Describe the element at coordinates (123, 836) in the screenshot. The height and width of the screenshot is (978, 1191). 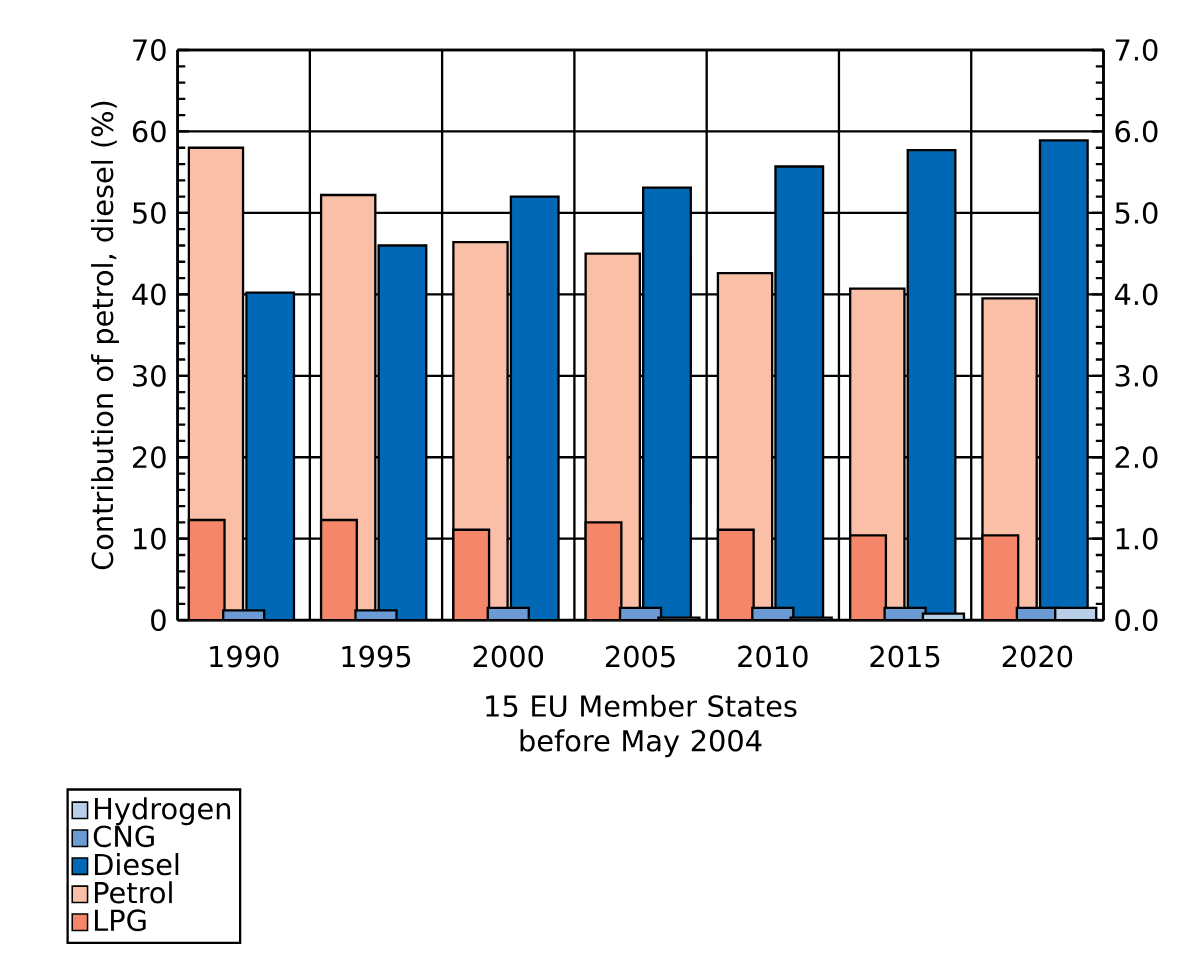
I see `legend-label: CNG` at that location.